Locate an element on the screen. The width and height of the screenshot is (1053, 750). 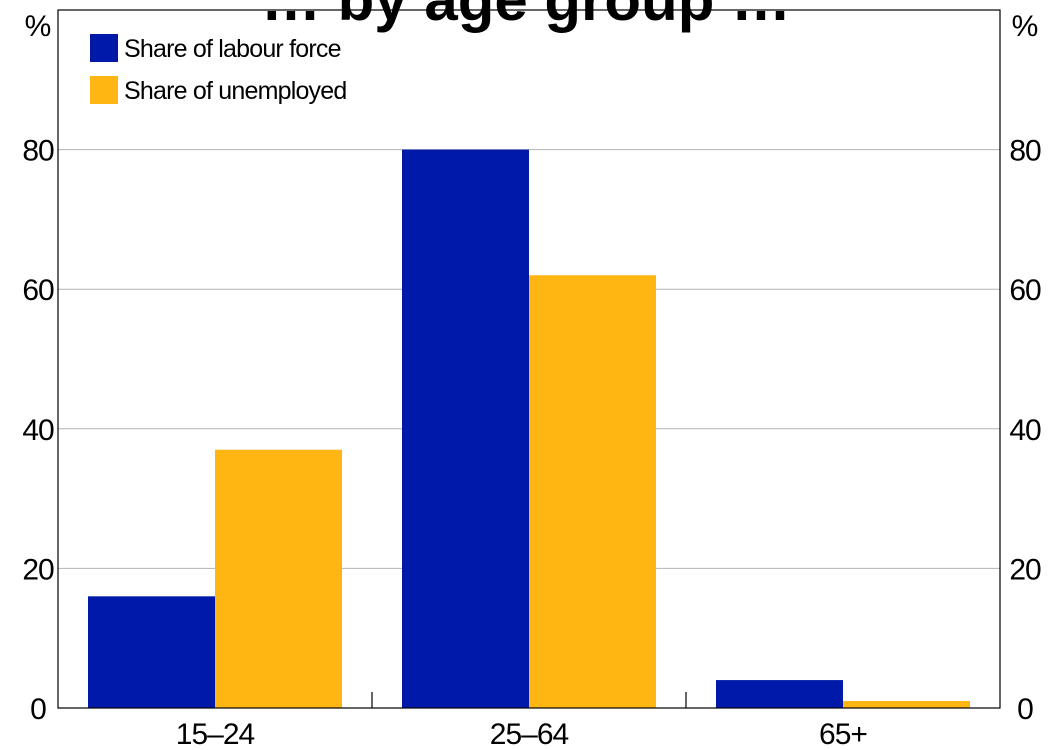
x-tick-label: 25–64 is located at coordinates (529, 734).